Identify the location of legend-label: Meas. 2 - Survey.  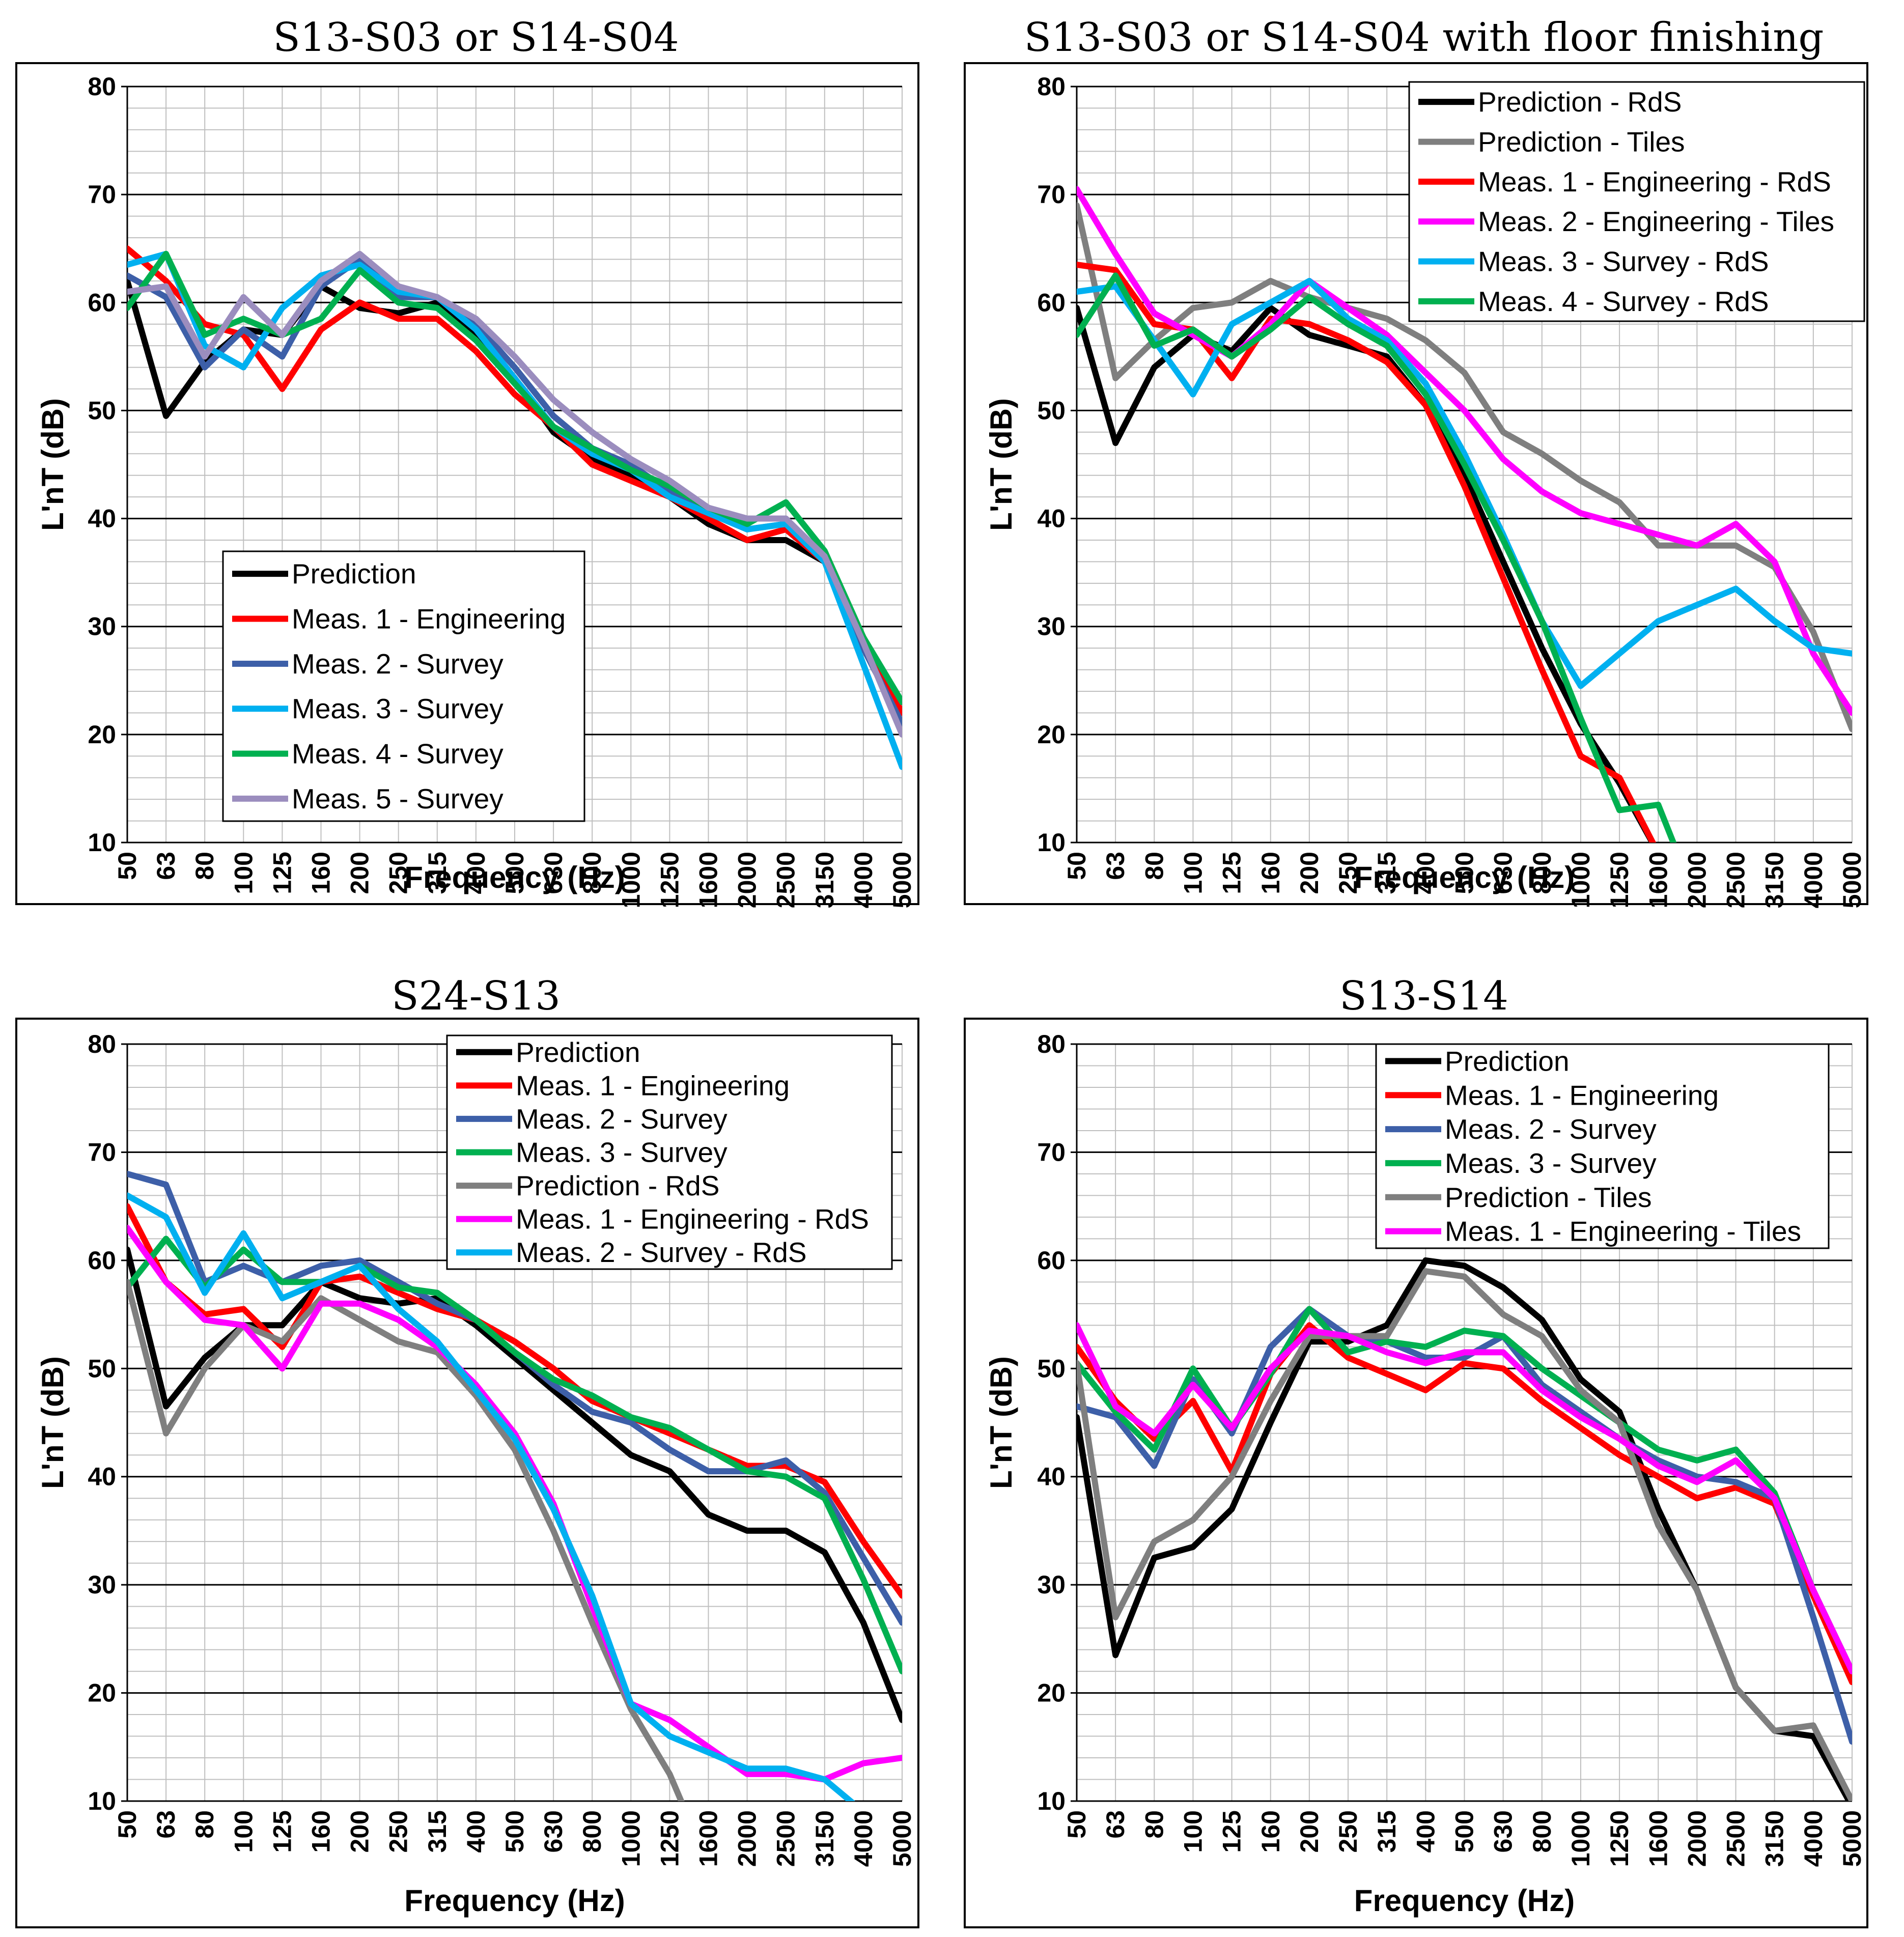
(397, 664).